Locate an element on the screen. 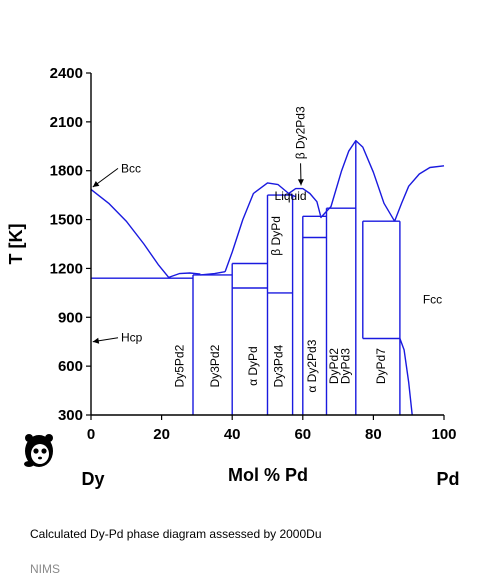 The height and width of the screenshot is (583, 480). y-tick-label: 2100 is located at coordinates (66, 122).